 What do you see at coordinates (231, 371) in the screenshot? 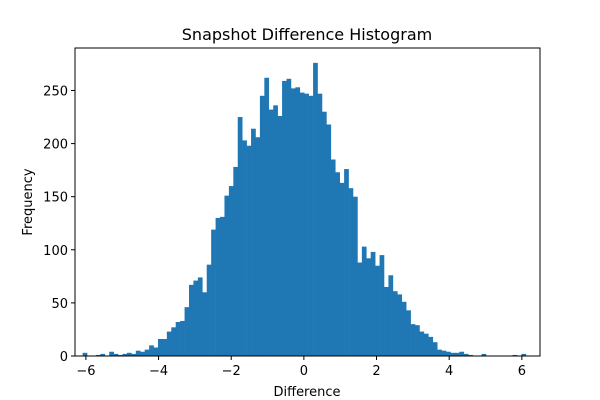
I see `x-tick-label: −2` at bounding box center [231, 371].